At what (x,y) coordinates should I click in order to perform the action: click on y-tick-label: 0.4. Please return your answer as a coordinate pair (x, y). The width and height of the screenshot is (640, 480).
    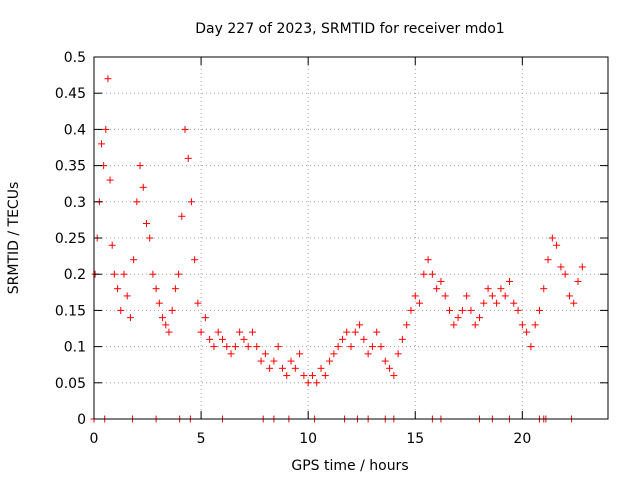
    Looking at the image, I should click on (75, 130).